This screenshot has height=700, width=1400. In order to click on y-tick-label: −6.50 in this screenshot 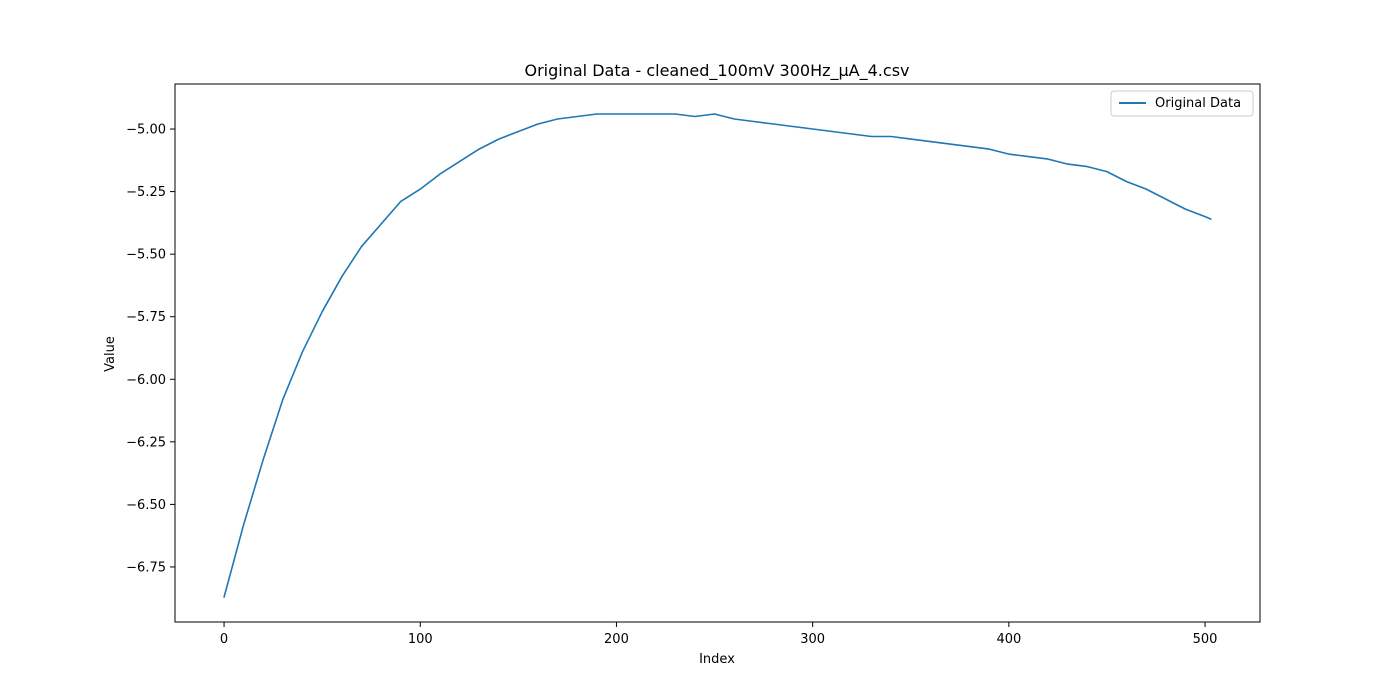, I will do `click(146, 505)`.